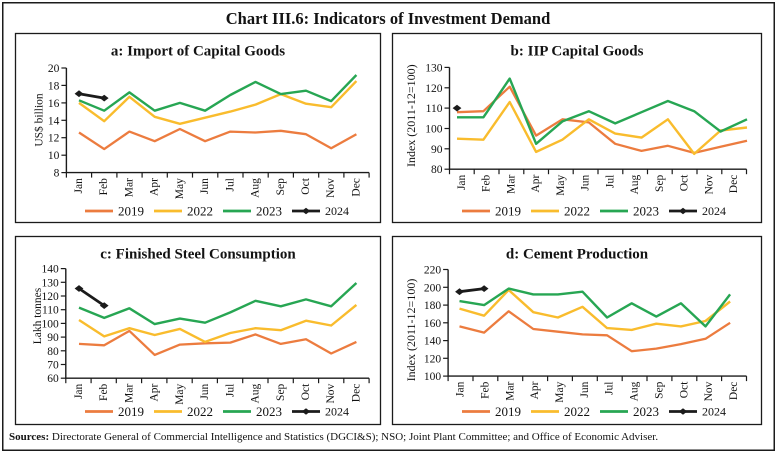  I want to click on svg-text: US$ billion, so click(39, 120).